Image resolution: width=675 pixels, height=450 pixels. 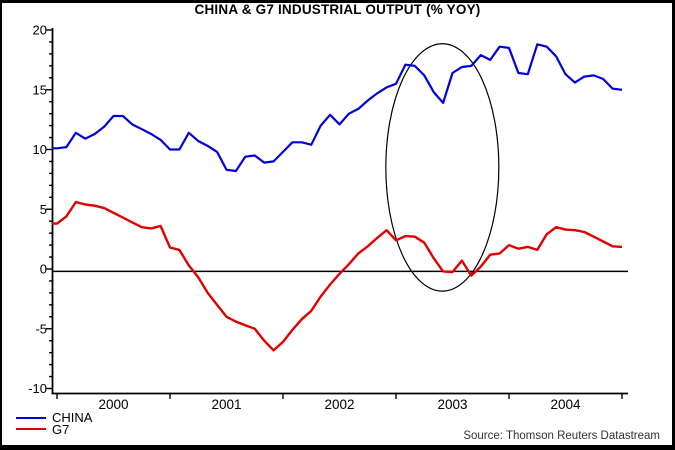 What do you see at coordinates (31, 429) in the screenshot?
I see `g7-line-swatch` at bounding box center [31, 429].